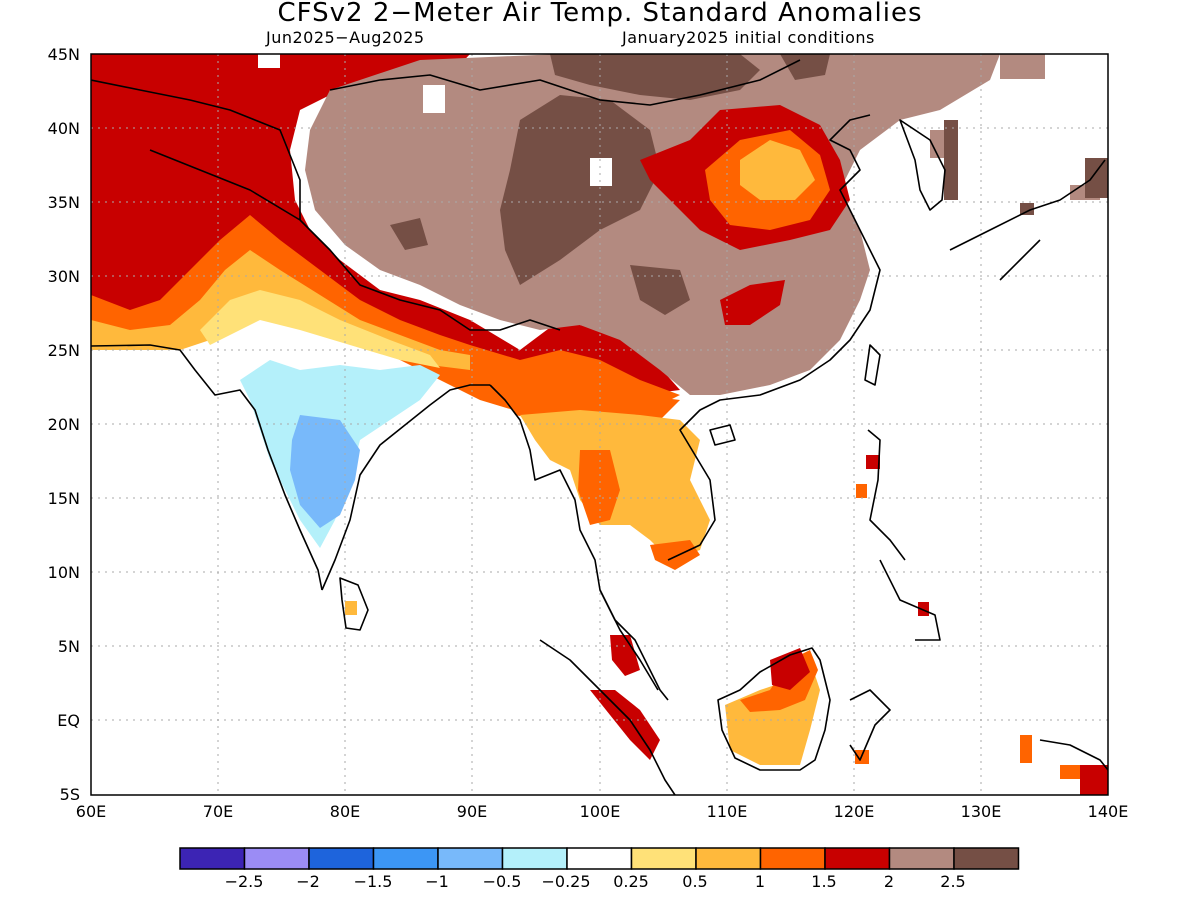  What do you see at coordinates (923, 609) in the screenshot?
I see `anomaly-cell-mindanao-red` at bounding box center [923, 609].